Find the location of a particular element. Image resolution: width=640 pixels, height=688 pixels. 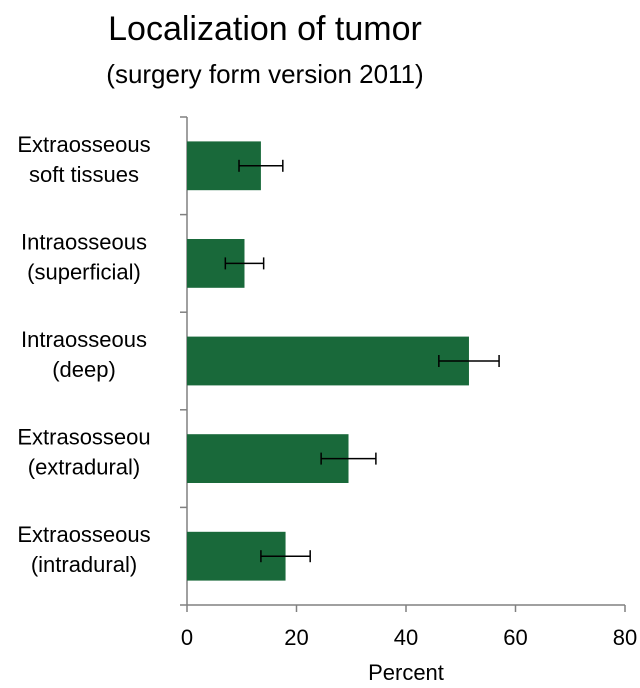

chart-title: Localization of tumor is located at coordinates (265, 29).